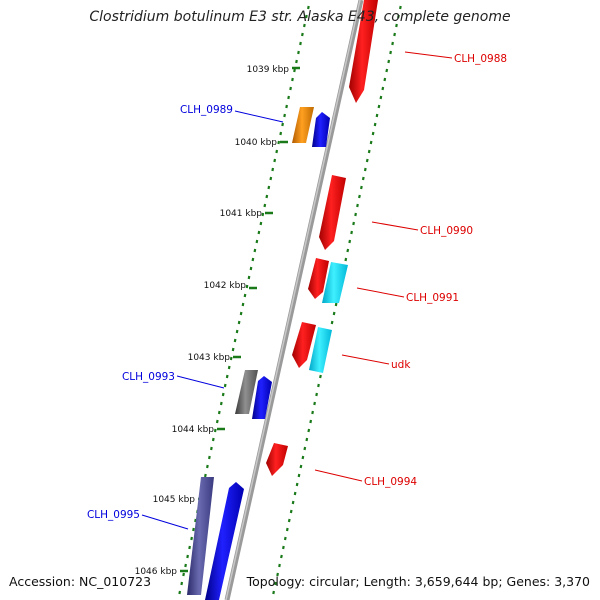 Image resolution: width=600 pixels, height=600 pixels. I want to click on scale-tick: 1042 kbp, so click(230, 286).